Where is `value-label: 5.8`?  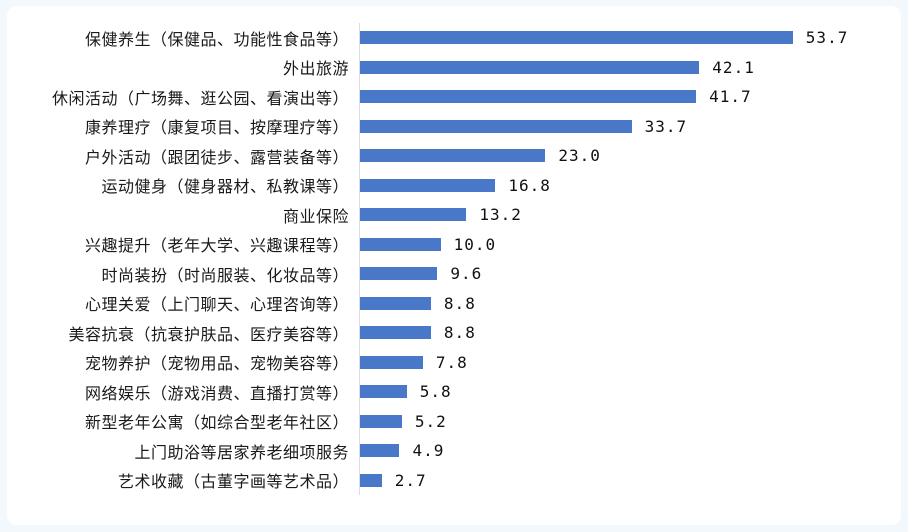 value-label: 5.8 is located at coordinates (435, 392).